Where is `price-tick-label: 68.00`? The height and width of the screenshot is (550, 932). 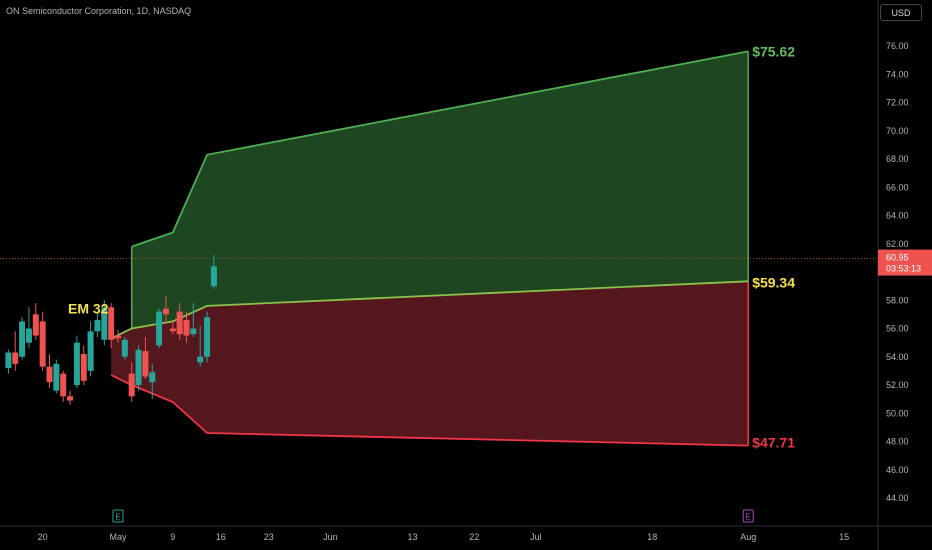
price-tick-label: 68.00 is located at coordinates (897, 159).